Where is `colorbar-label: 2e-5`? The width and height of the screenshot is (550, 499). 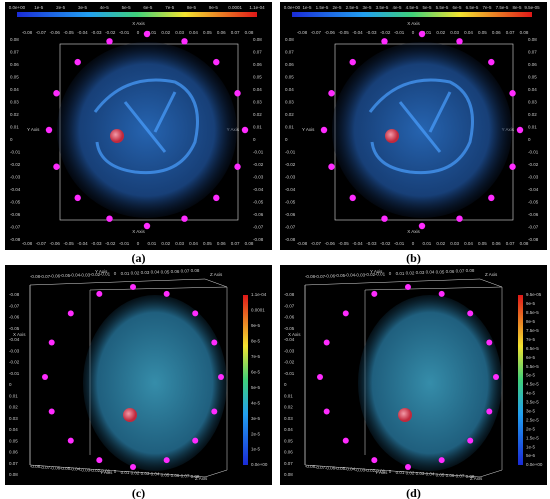 colorbar-label: 2e-5 is located at coordinates (531, 428).